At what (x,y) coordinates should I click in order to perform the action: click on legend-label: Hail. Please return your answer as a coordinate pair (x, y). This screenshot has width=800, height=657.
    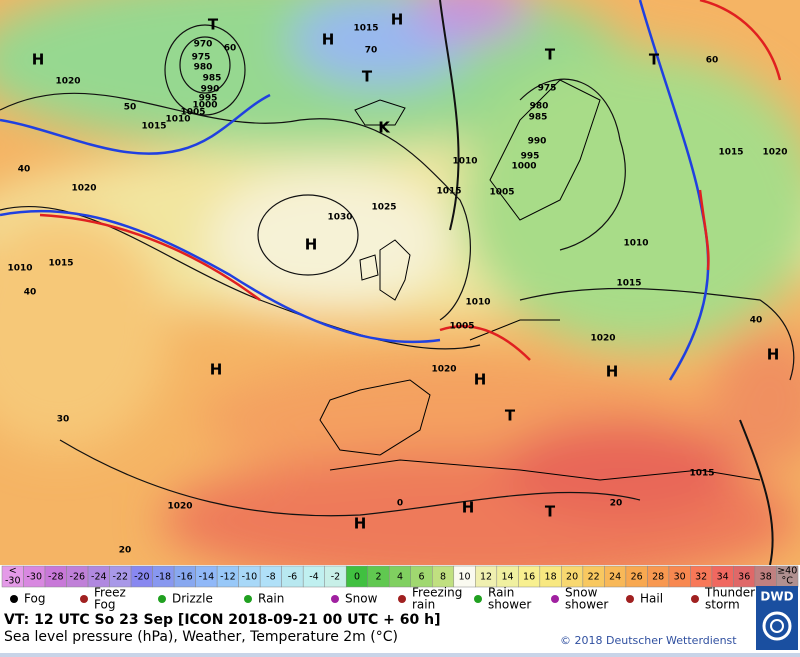
    Looking at the image, I should click on (651, 599).